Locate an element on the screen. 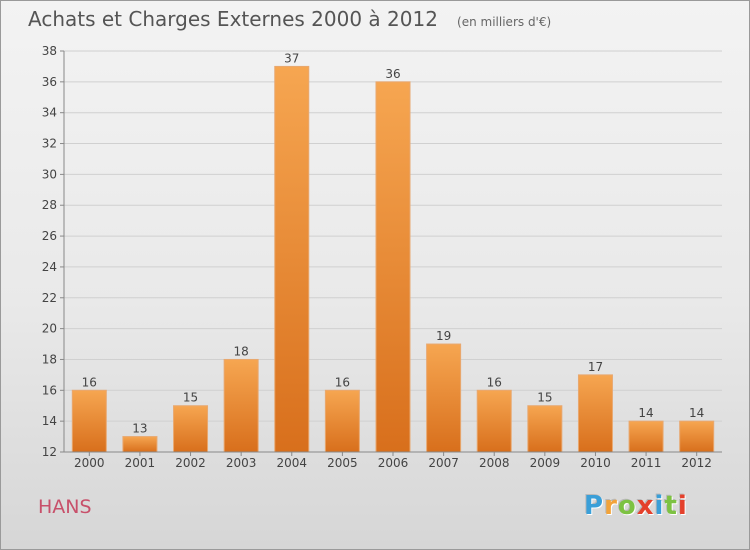 This screenshot has width=750, height=550. x-tick-label: 2001 is located at coordinates (140, 463).